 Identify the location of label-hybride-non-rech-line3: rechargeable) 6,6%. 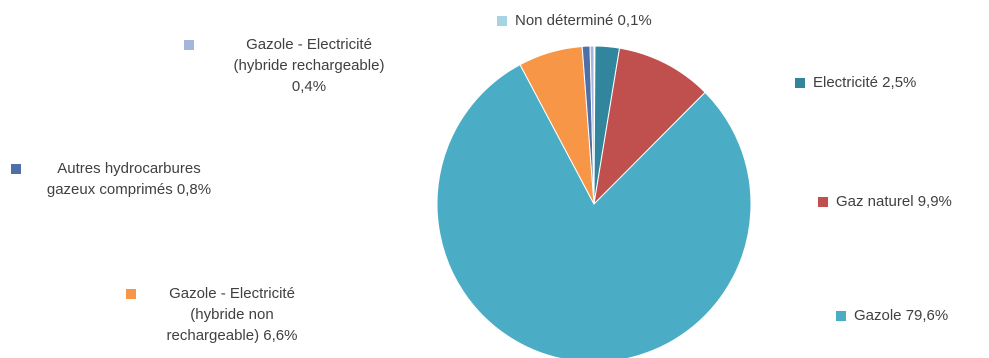
(232, 335).